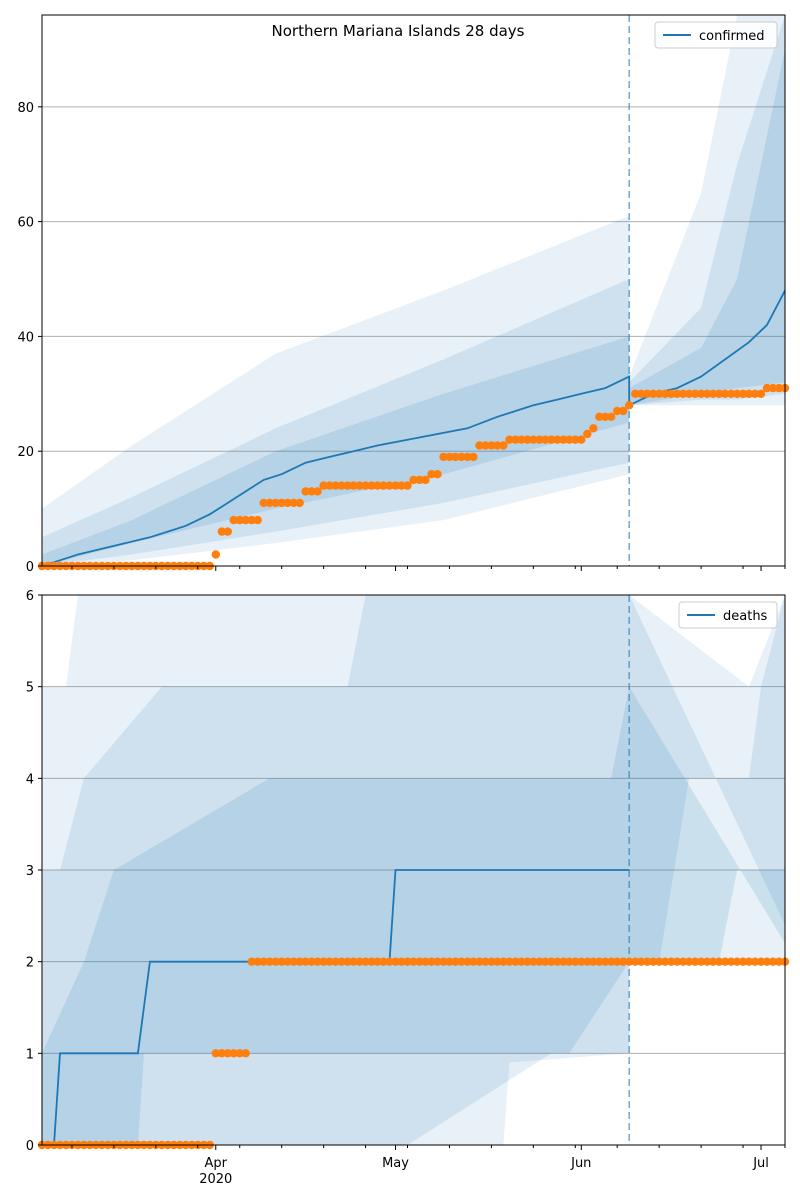  Describe the element at coordinates (30, 1054) in the screenshot. I see `y-tick-label: 1` at that location.